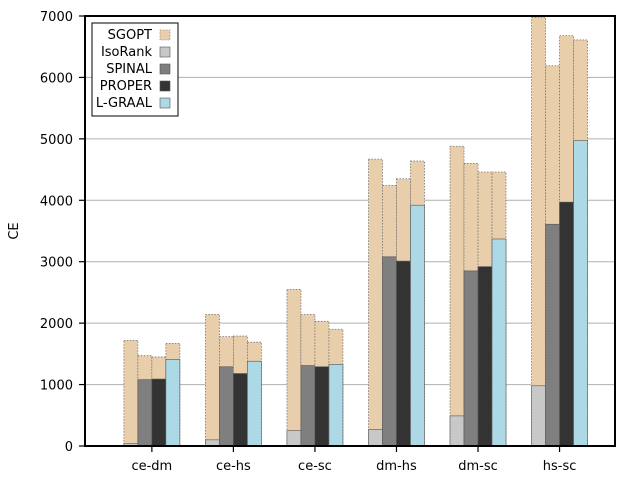 This screenshot has width=640, height=480. What do you see at coordinates (130, 35) in the screenshot?
I see `legend-label: SGOPT` at bounding box center [130, 35].